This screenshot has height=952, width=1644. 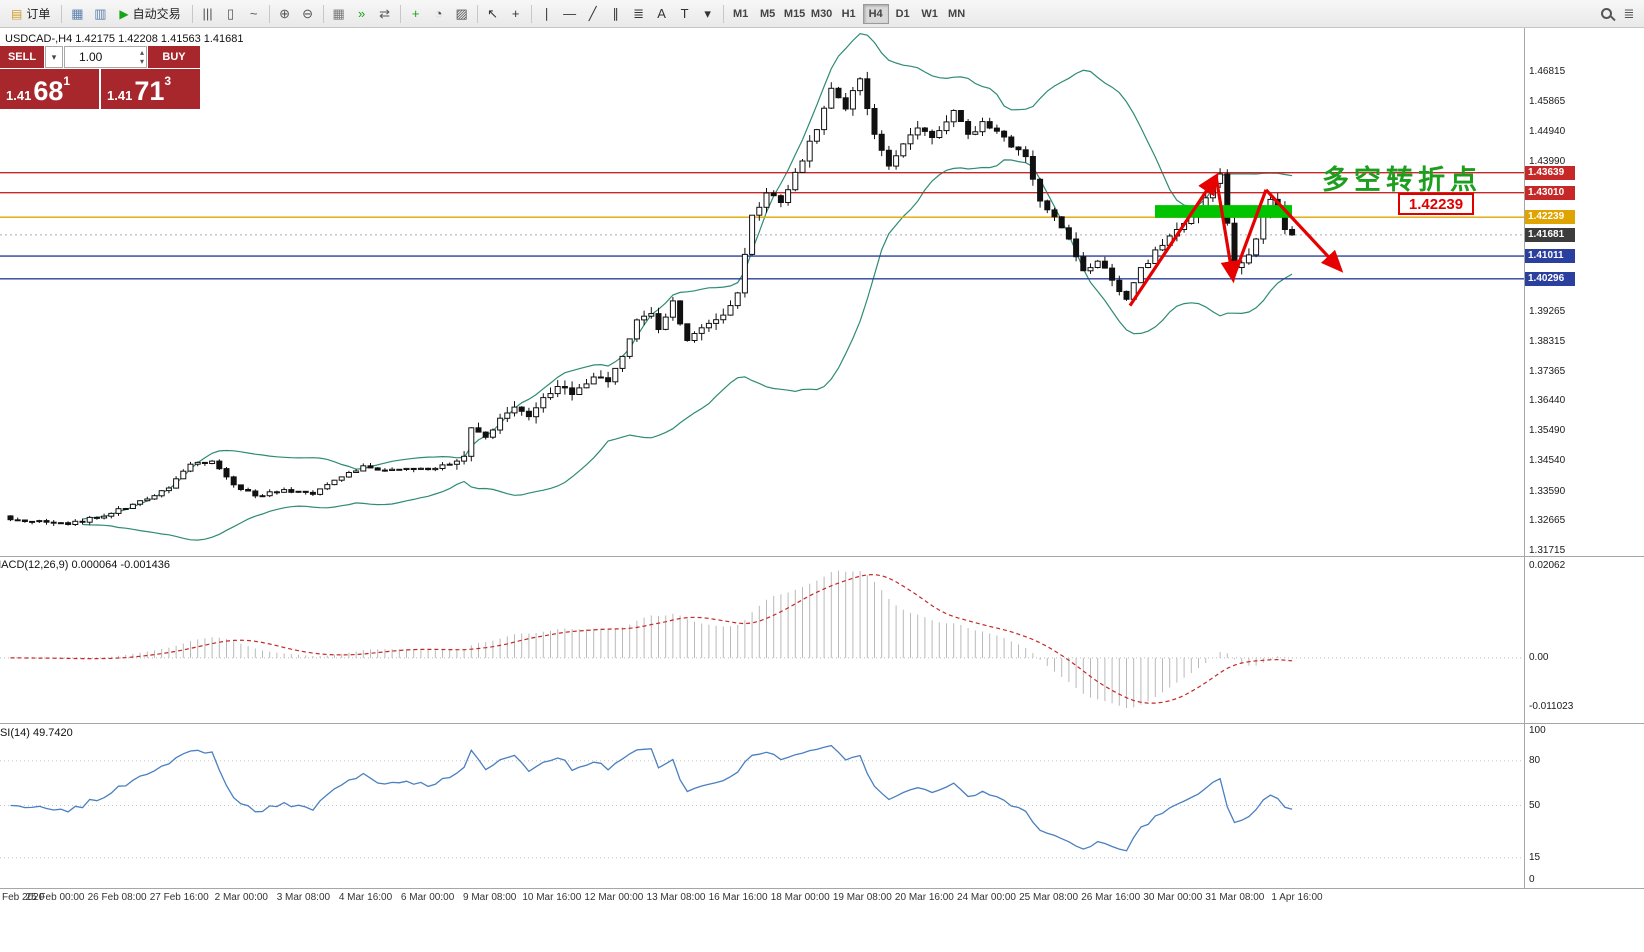 What do you see at coordinates (516, 14) in the screenshot?
I see `crosshair-button: +` at bounding box center [516, 14].